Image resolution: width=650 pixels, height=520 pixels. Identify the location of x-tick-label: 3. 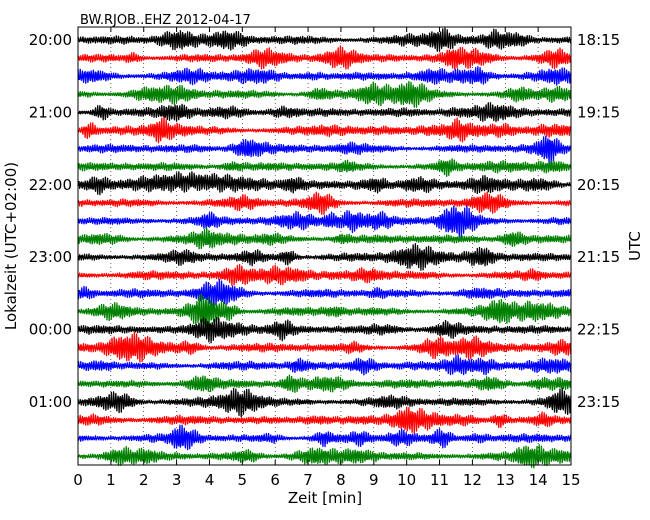
(177, 480).